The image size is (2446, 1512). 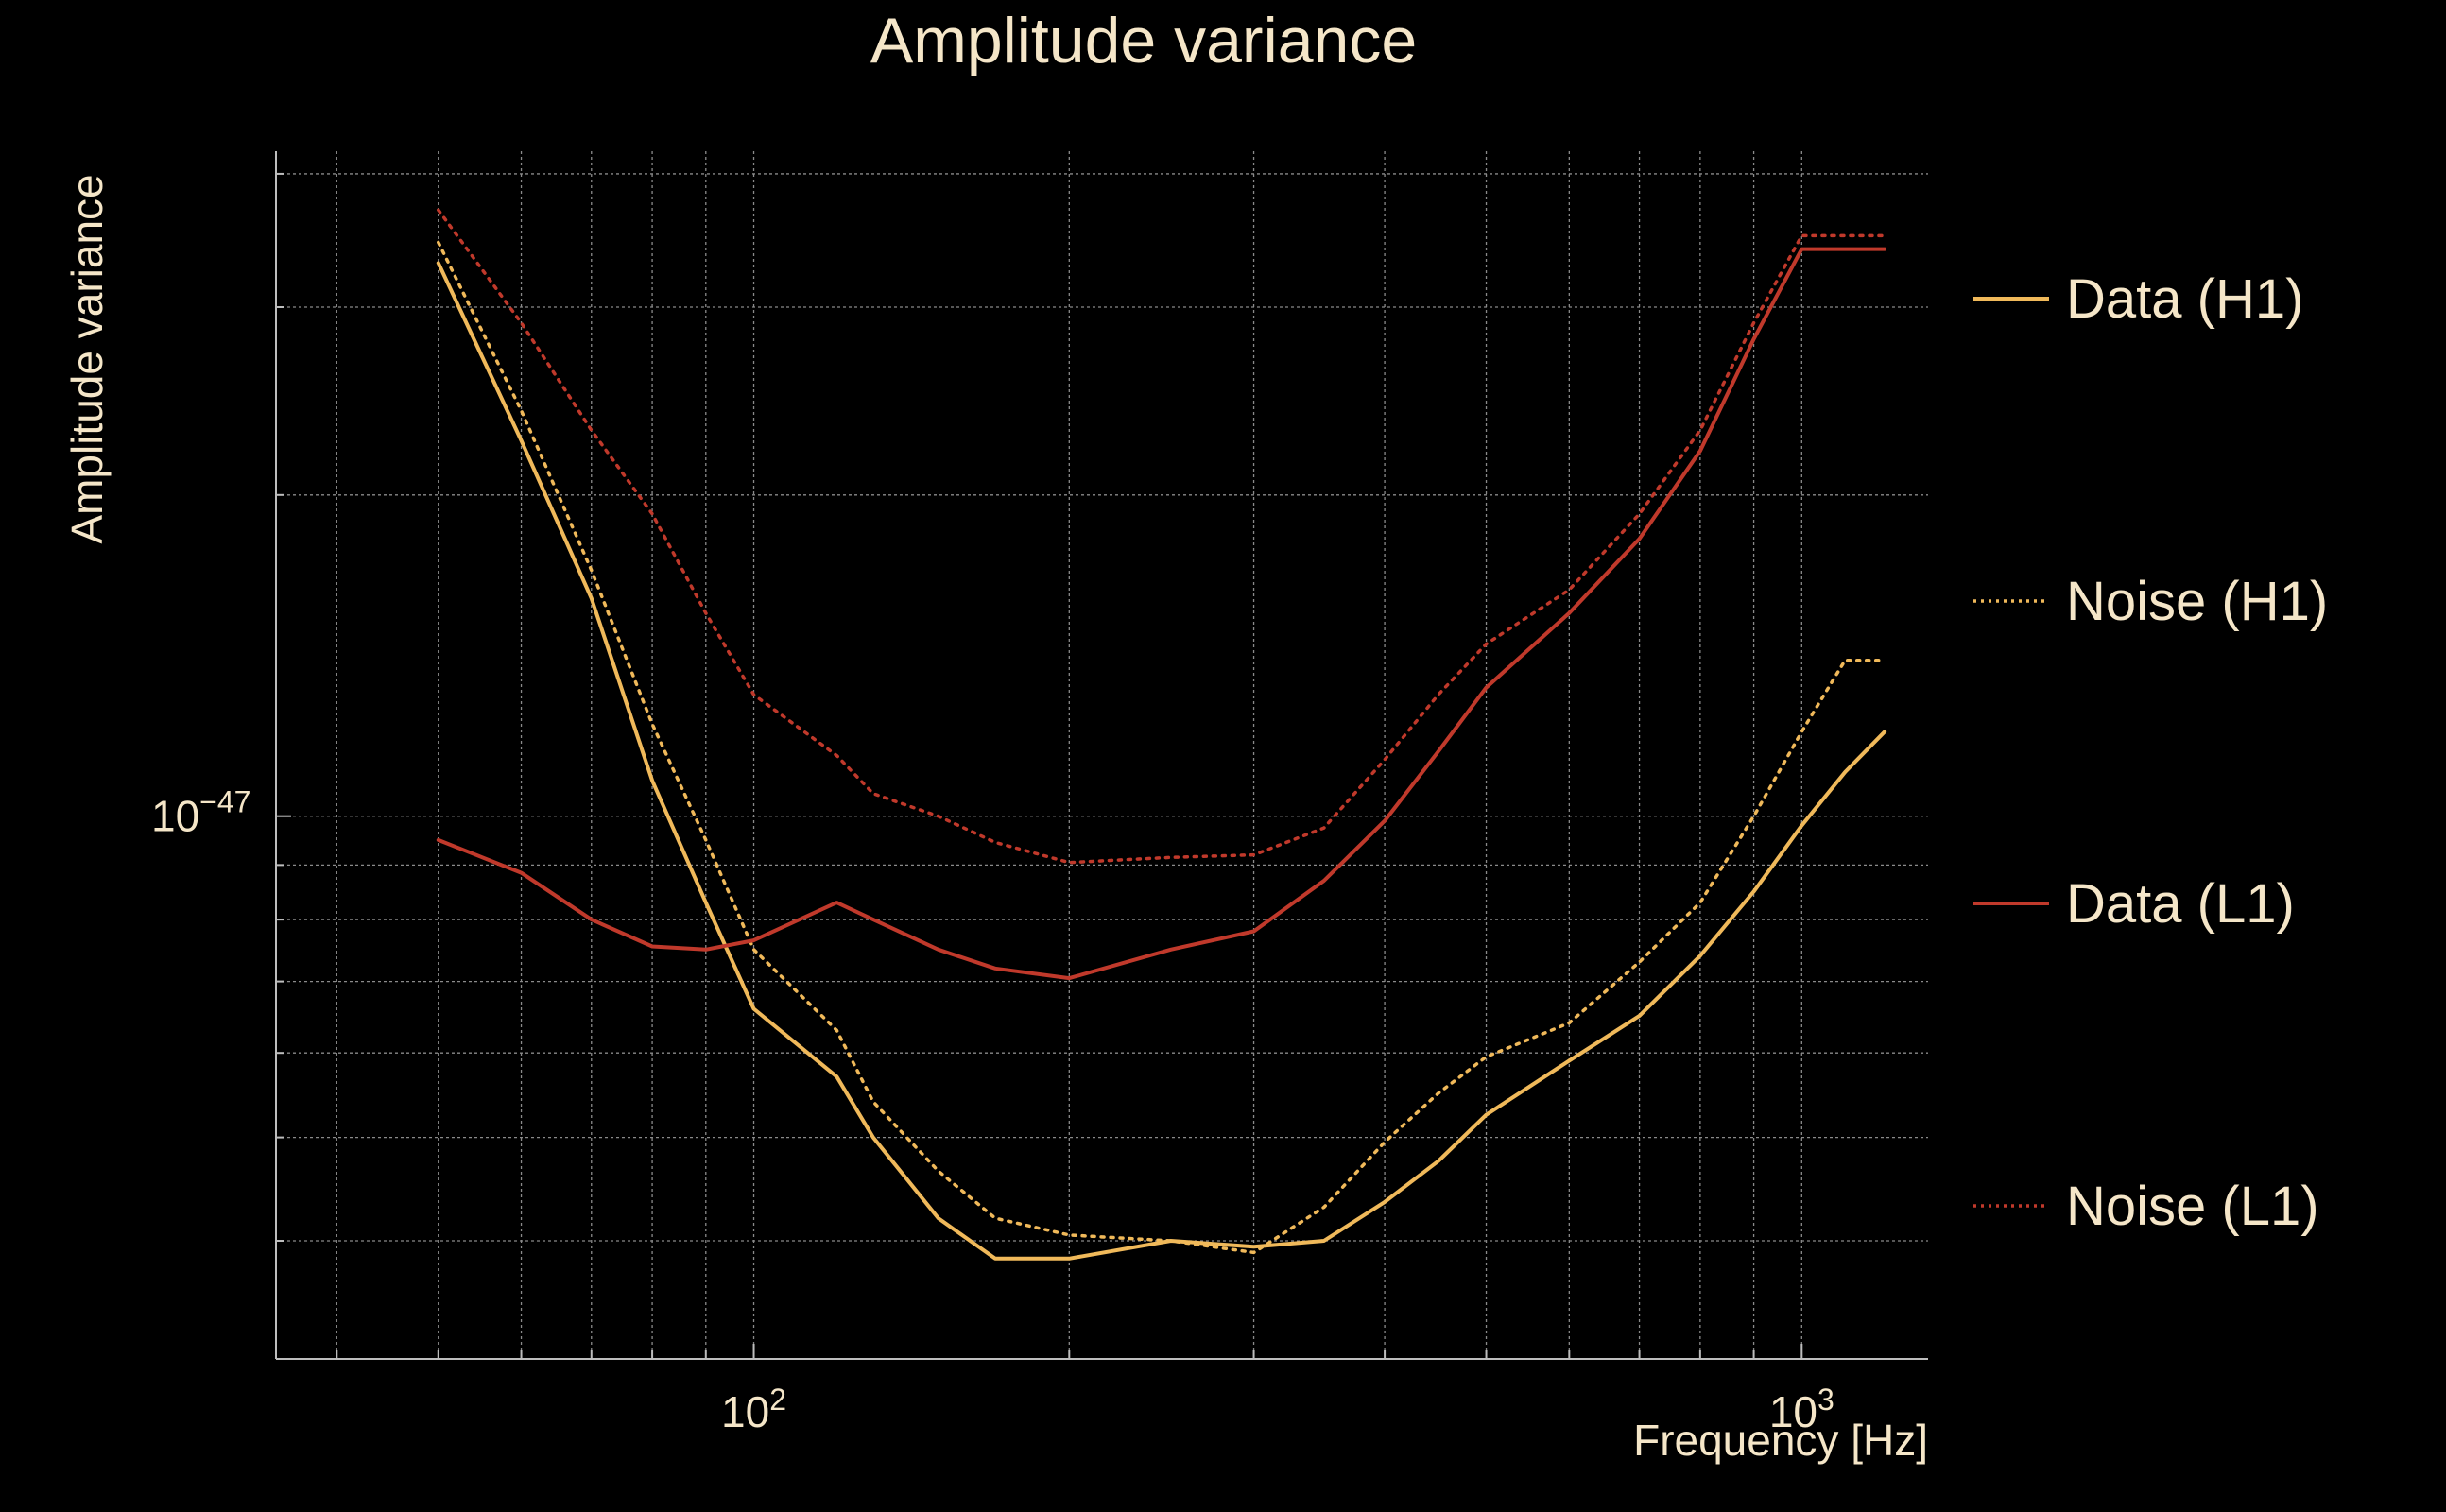 What do you see at coordinates (753, 1409) in the screenshot?
I see `x-tick-label: 10²` at bounding box center [753, 1409].